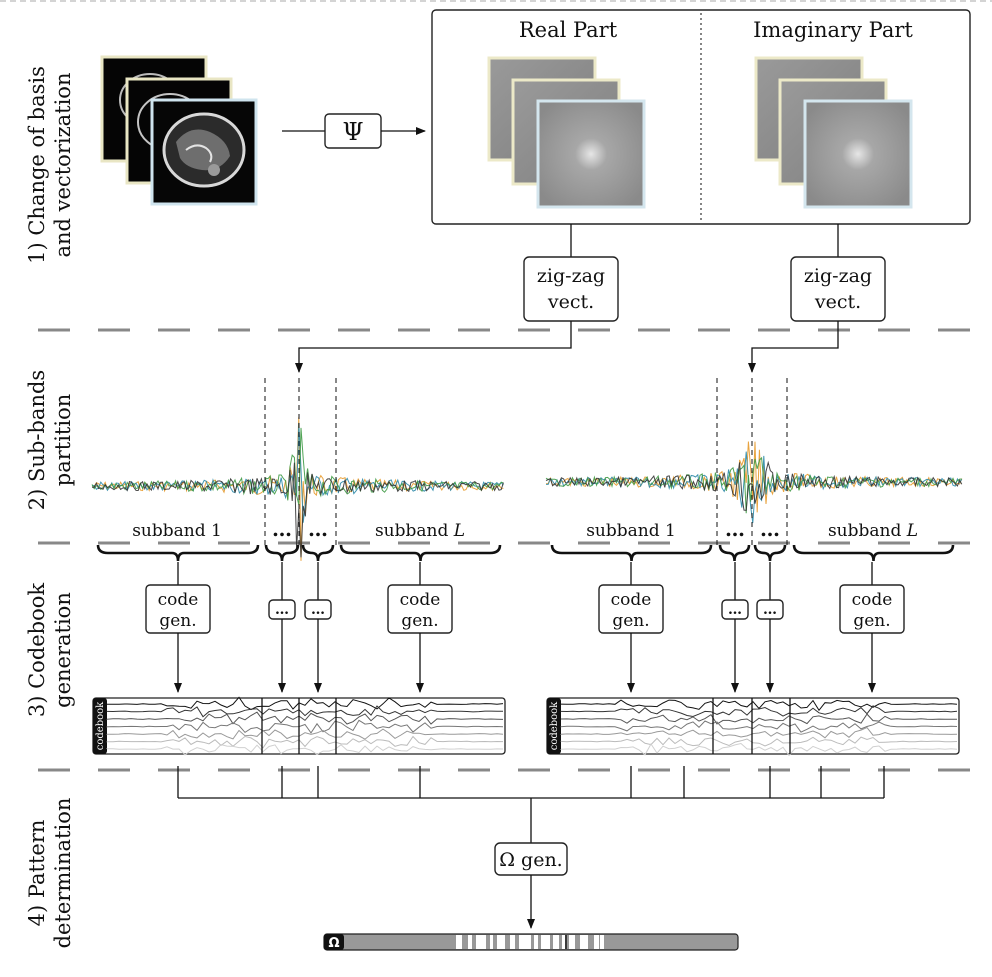 The image size is (992, 977). Describe the element at coordinates (566, 132) in the screenshot. I see `real-kspace-stack` at that location.